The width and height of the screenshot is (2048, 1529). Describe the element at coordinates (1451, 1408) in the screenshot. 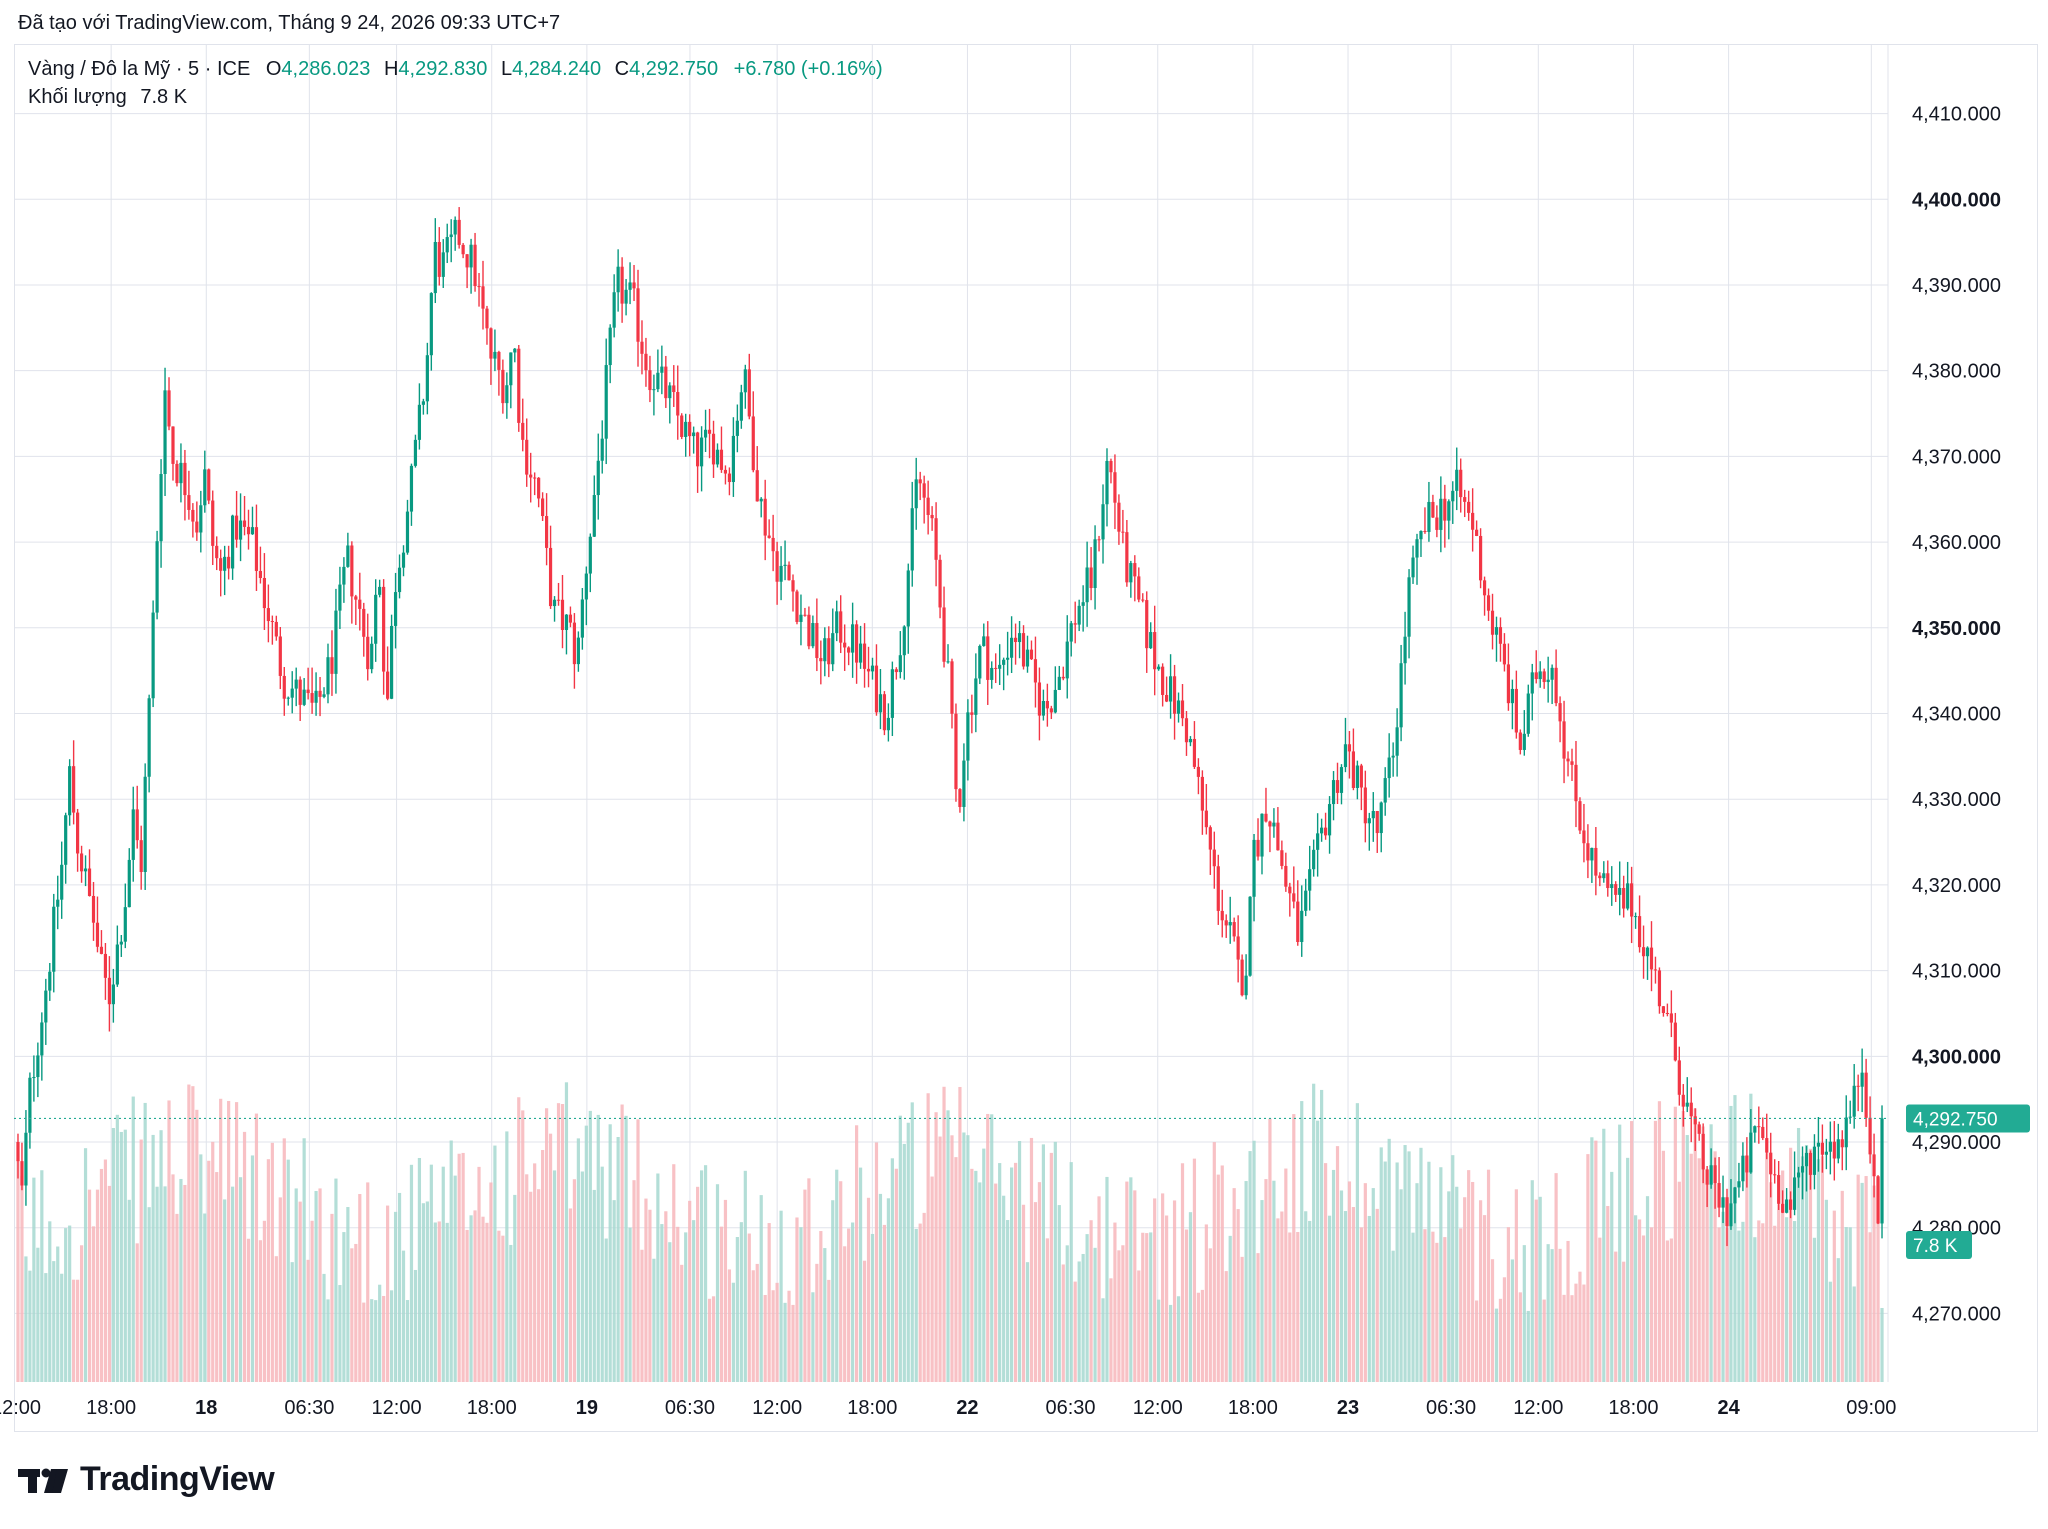

I see `time-tick-label: 06:30` at that location.